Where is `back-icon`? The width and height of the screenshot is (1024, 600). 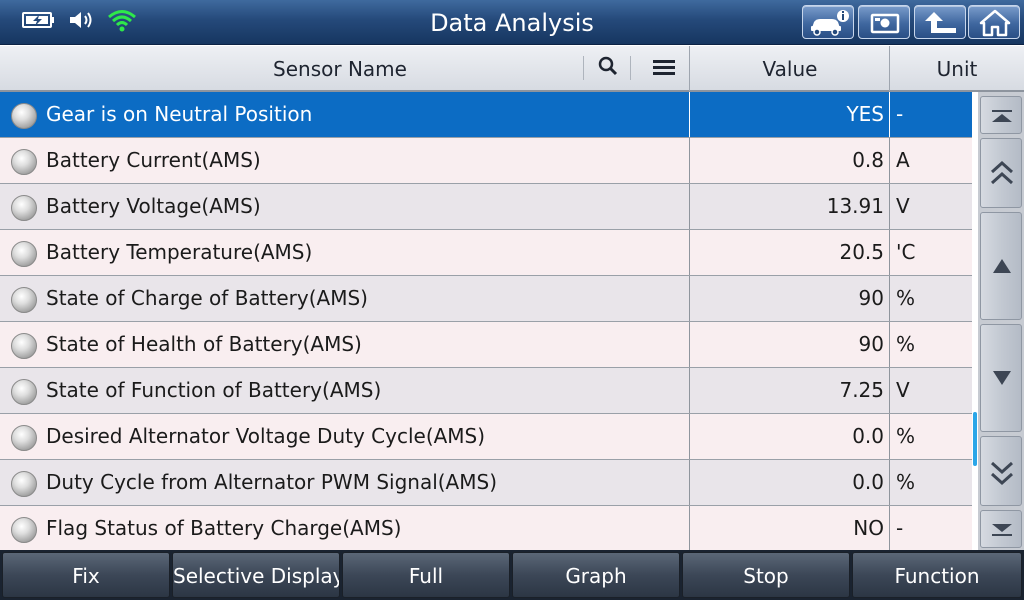
back-icon is located at coordinates (940, 22).